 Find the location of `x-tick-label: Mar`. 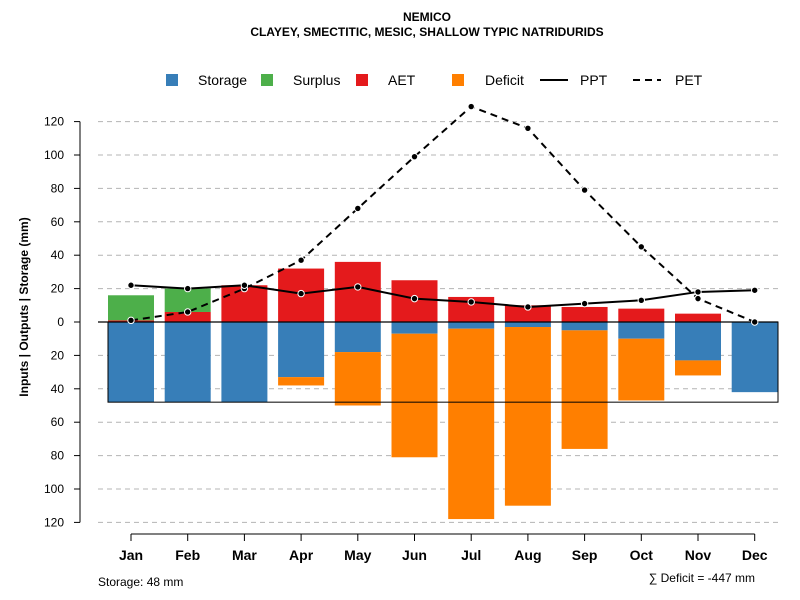

x-tick-label: Mar is located at coordinates (244, 555).